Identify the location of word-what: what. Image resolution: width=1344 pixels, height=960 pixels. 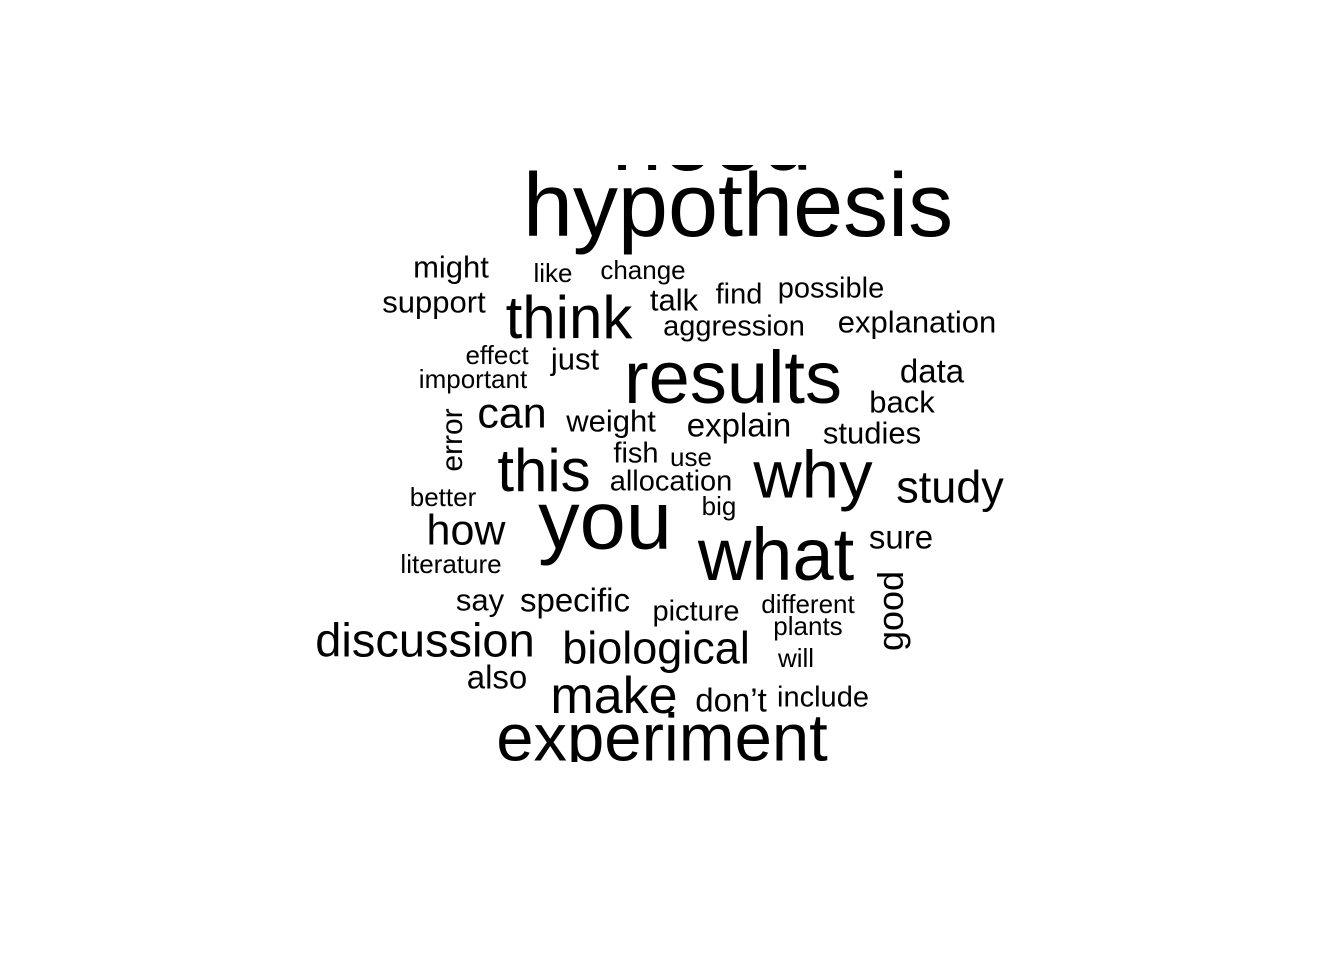
(776, 554).